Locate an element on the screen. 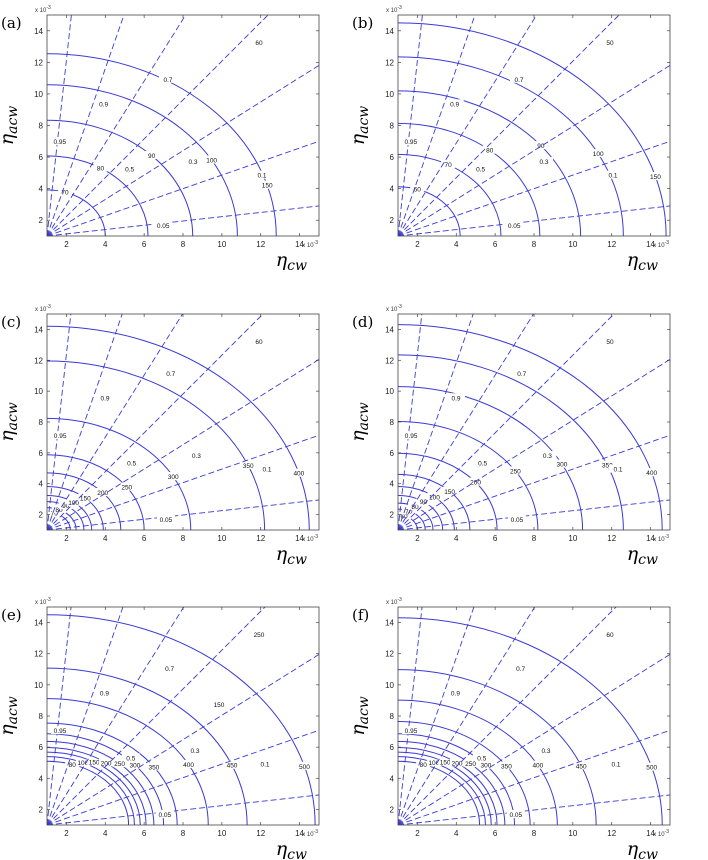 The width and height of the screenshot is (708, 860). y-axis-scale-base: x 10 is located at coordinates (392, 310).